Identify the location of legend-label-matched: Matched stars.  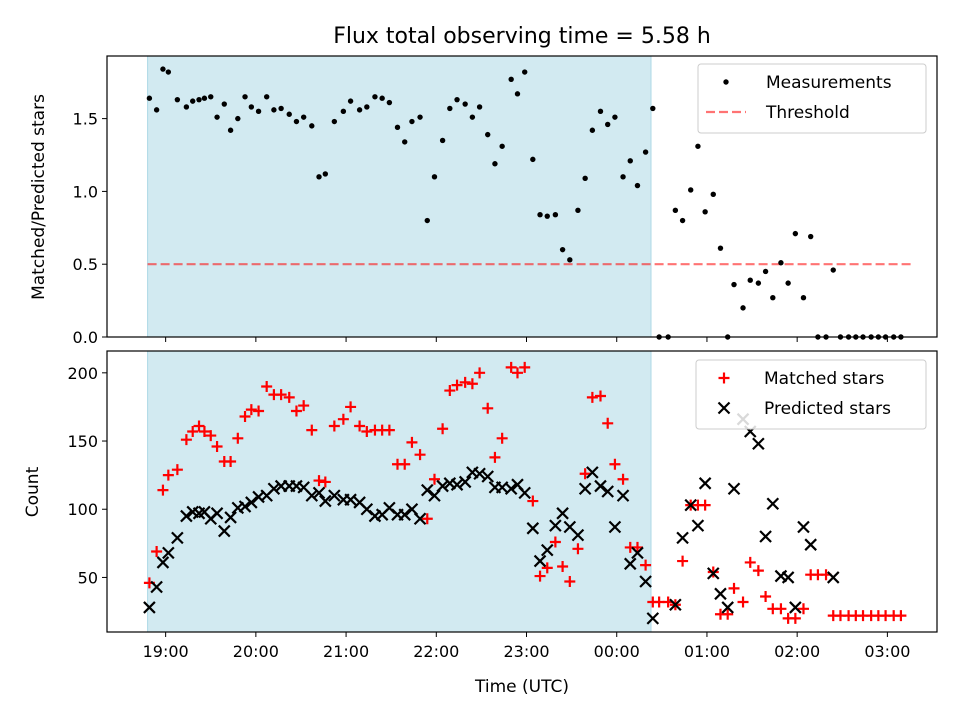
(824, 379).